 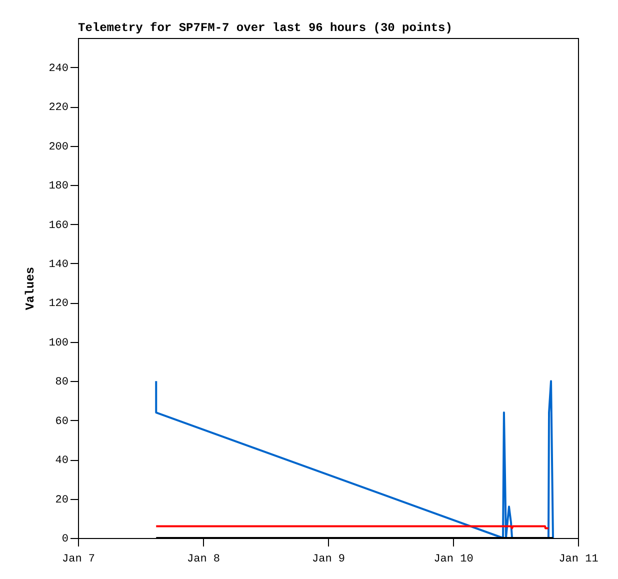 I want to click on chart-title: Telemetry for SP7FM-7 over last 96 hours (30 points), so click(x=265, y=28).